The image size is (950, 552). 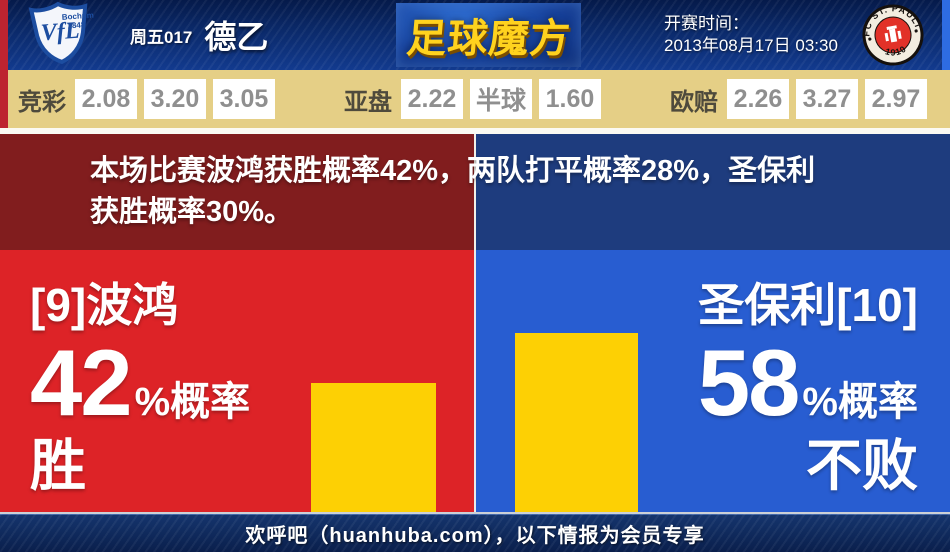 I want to click on odds-label-oupei: 欧赔, so click(x=694, y=102).